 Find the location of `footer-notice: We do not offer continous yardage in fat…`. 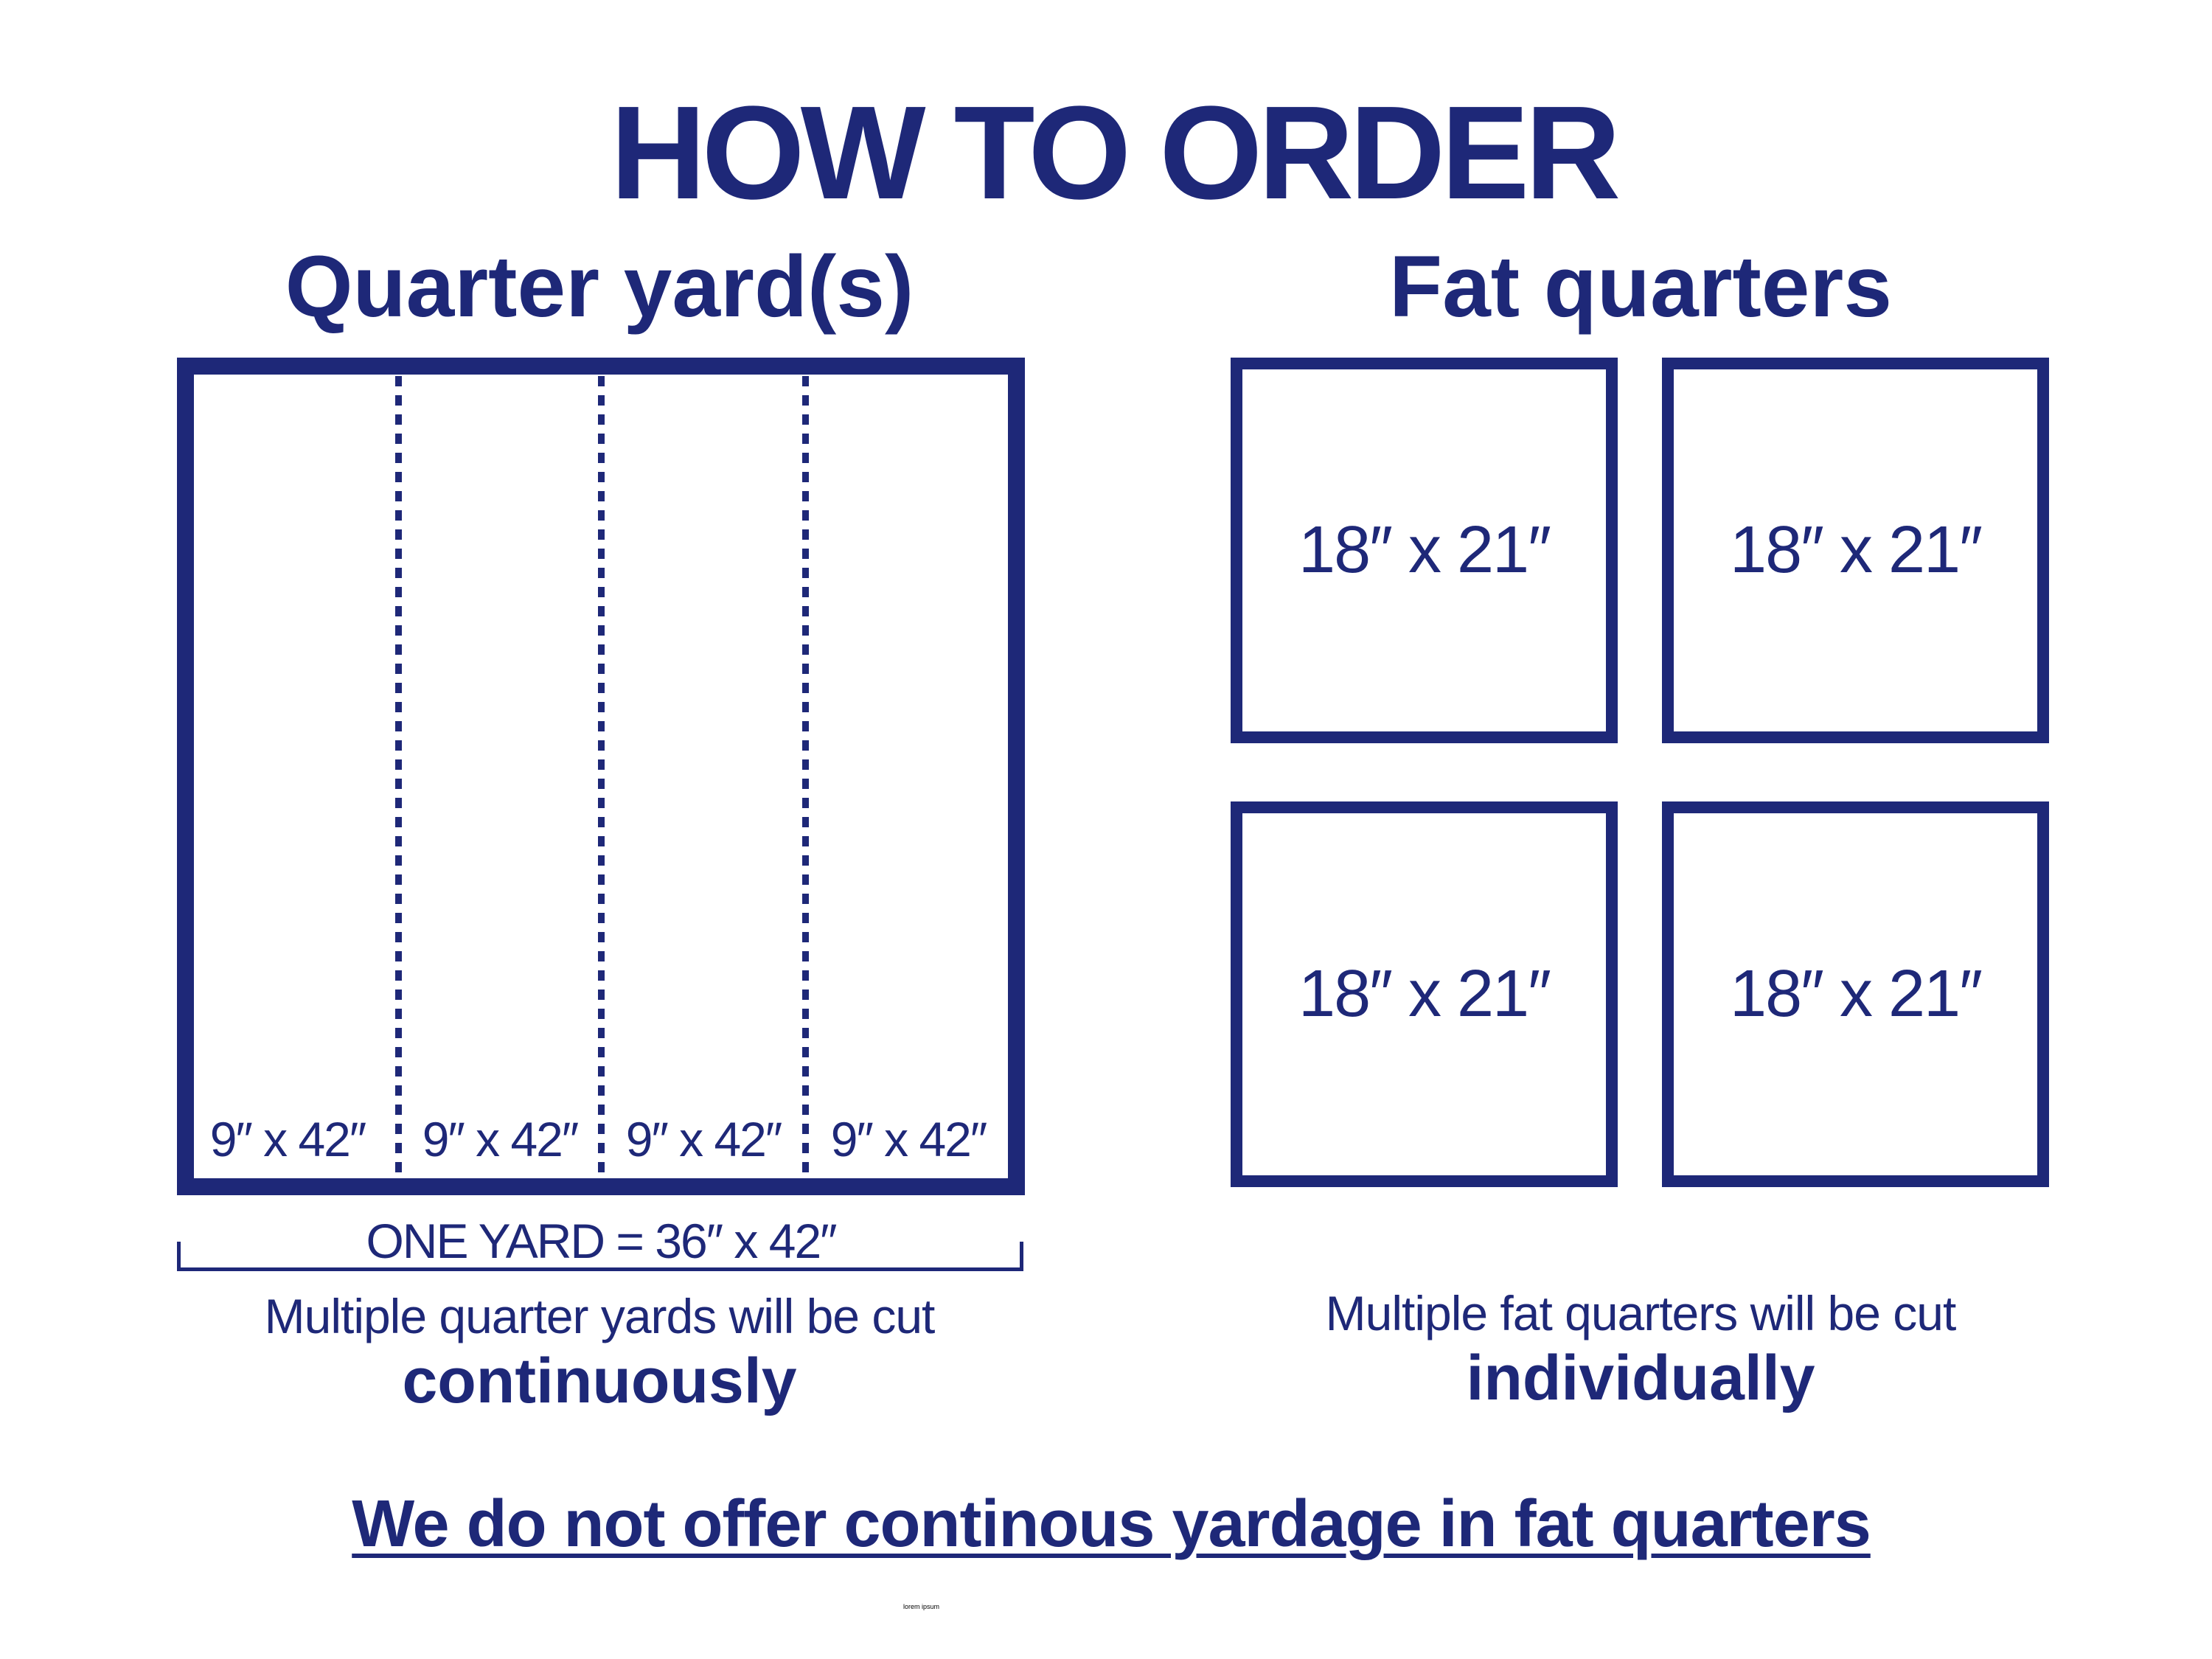

footer-notice: We do not offer continous yardage in fat… is located at coordinates (1111, 1524).